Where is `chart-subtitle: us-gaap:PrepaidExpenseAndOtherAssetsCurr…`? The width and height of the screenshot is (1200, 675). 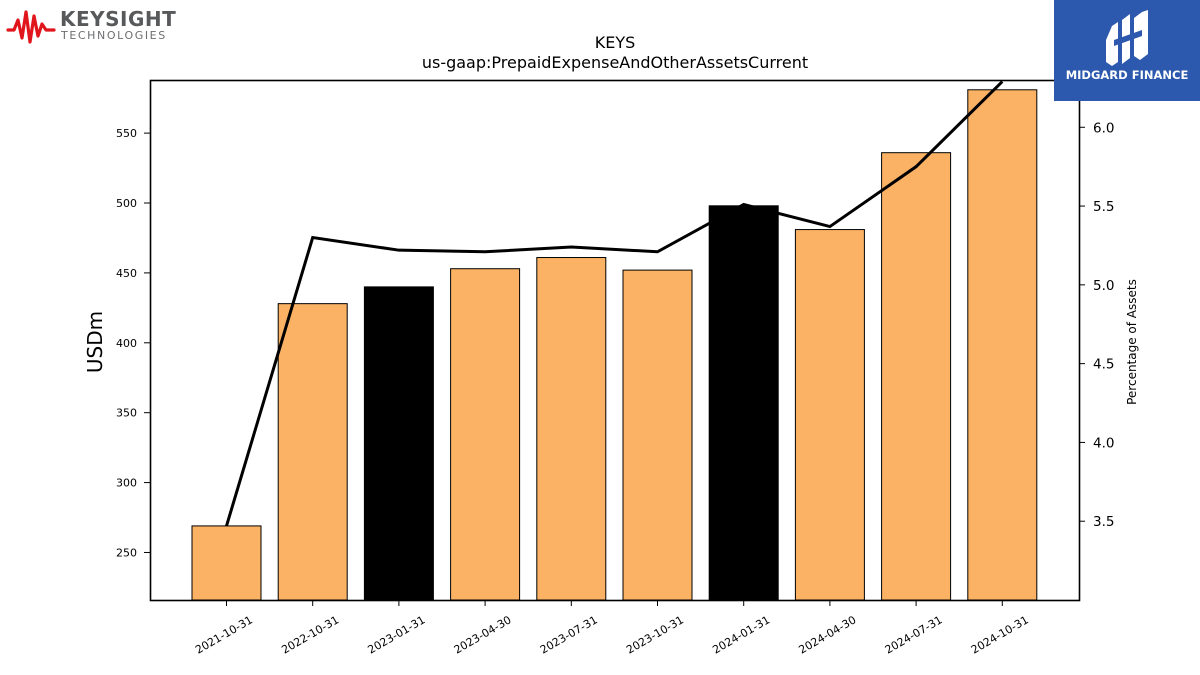
chart-subtitle: us-gaap:PrepaidExpenseAndOtherAssetsCurr… is located at coordinates (615, 62).